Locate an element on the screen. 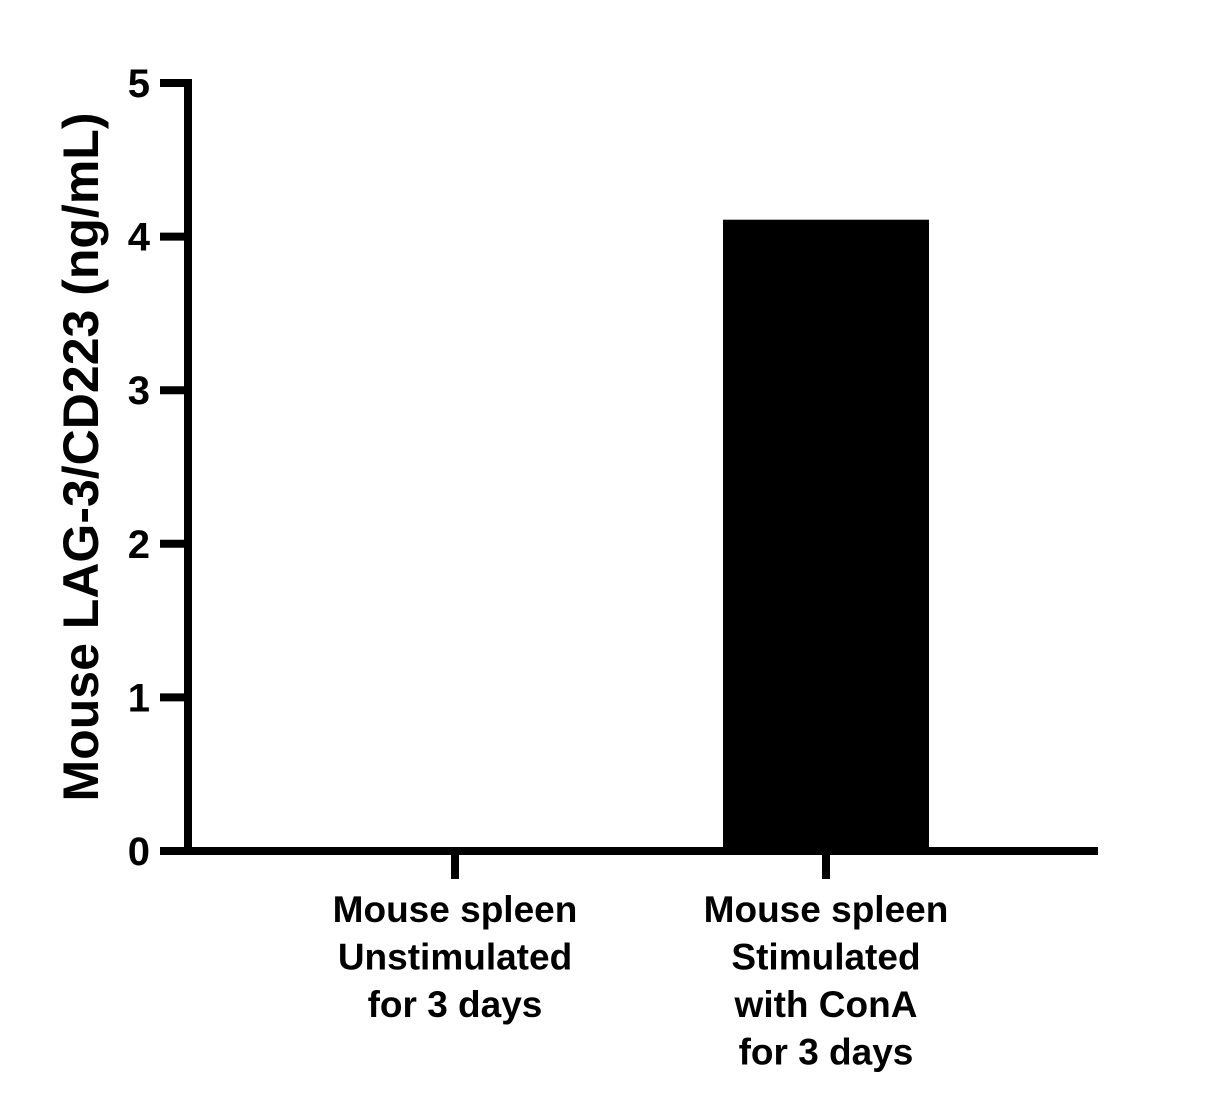 This screenshot has height=1119, width=1228. x-category-label-line: with ConA is located at coordinates (826, 1004).